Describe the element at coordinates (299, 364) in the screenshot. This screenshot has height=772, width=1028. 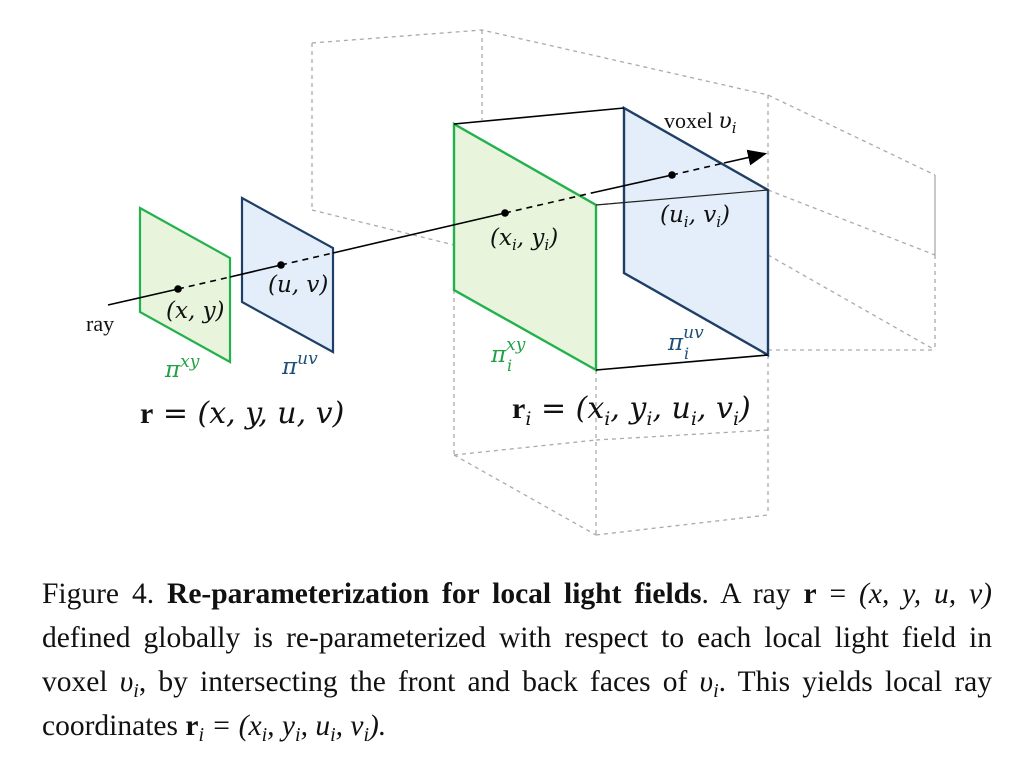
I see `global-back-plane-label: πuv` at that location.